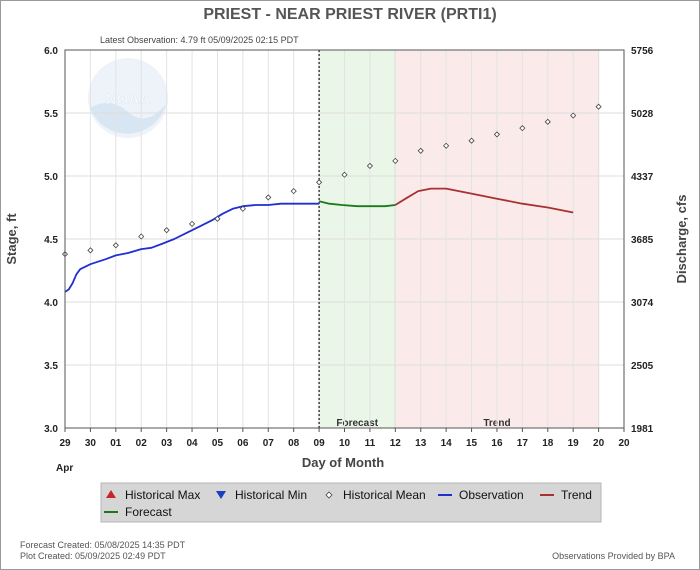 This screenshot has width=700, height=570. What do you see at coordinates (574, 443) in the screenshot?
I see `x-tick-label: 19` at bounding box center [574, 443].